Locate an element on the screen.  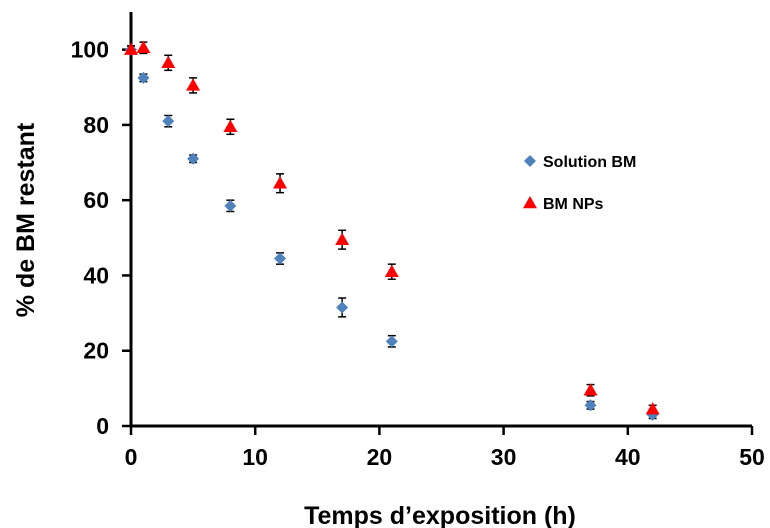
y-tick-label: 80 is located at coordinates (96, 125).